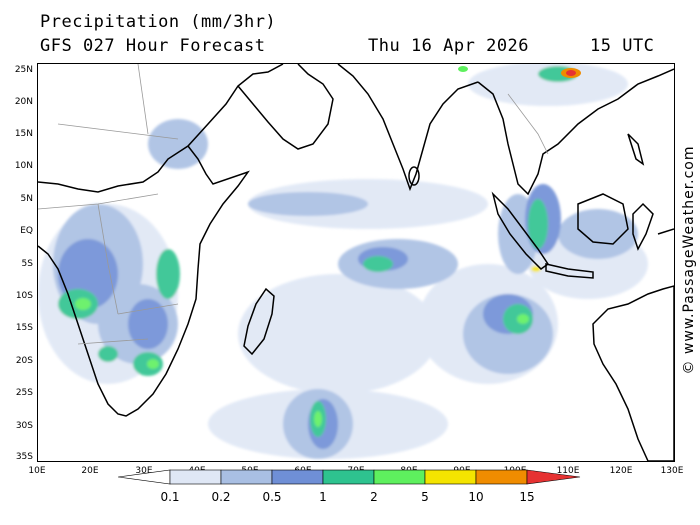 This screenshot has width=700, height=525. Describe the element at coordinates (519, 72) in the screenshot. I see `heavy-precip-spot` at that location.